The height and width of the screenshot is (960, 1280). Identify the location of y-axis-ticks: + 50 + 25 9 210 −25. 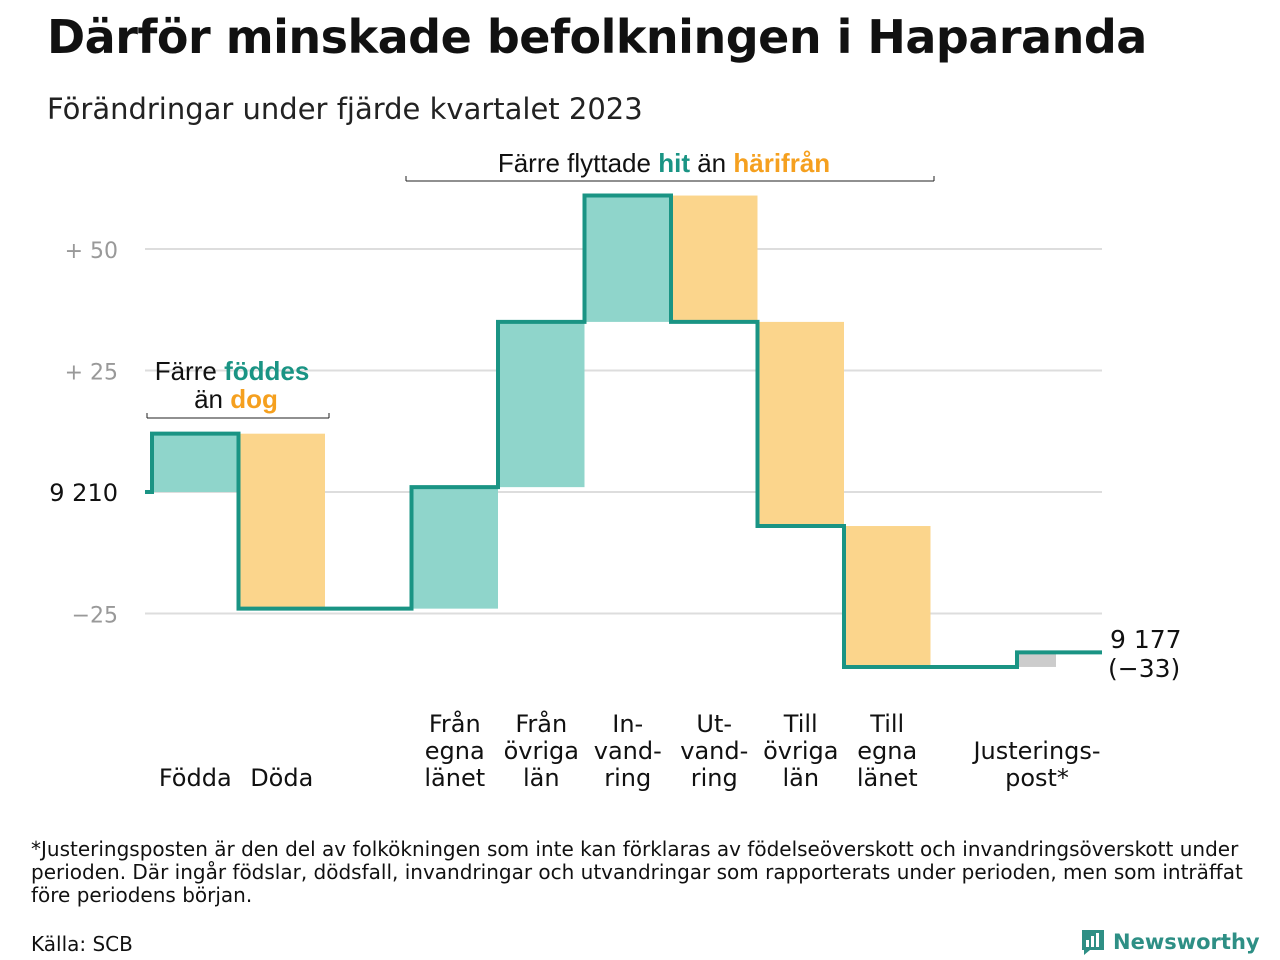
(83, 434).